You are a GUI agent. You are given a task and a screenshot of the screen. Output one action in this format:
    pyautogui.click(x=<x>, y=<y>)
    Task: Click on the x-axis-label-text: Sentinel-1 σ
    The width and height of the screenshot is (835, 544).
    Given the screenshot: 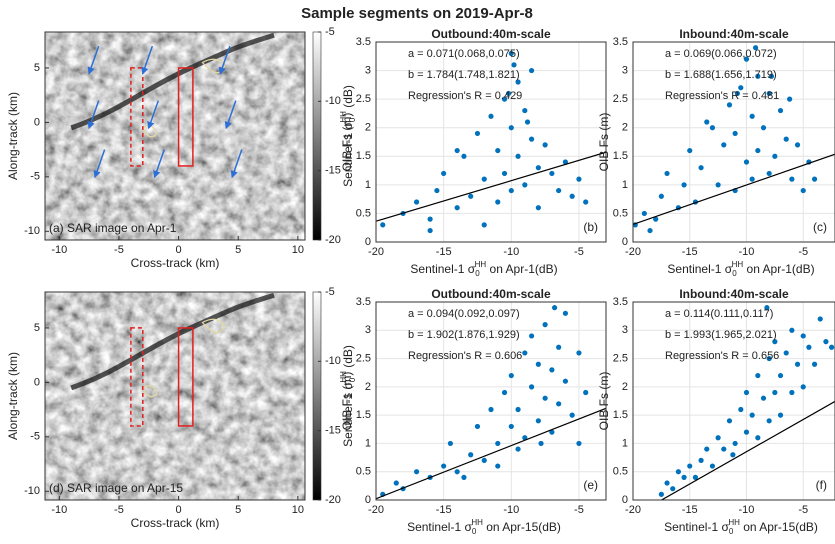 What is the action you would take?
    pyautogui.click(x=699, y=269)
    